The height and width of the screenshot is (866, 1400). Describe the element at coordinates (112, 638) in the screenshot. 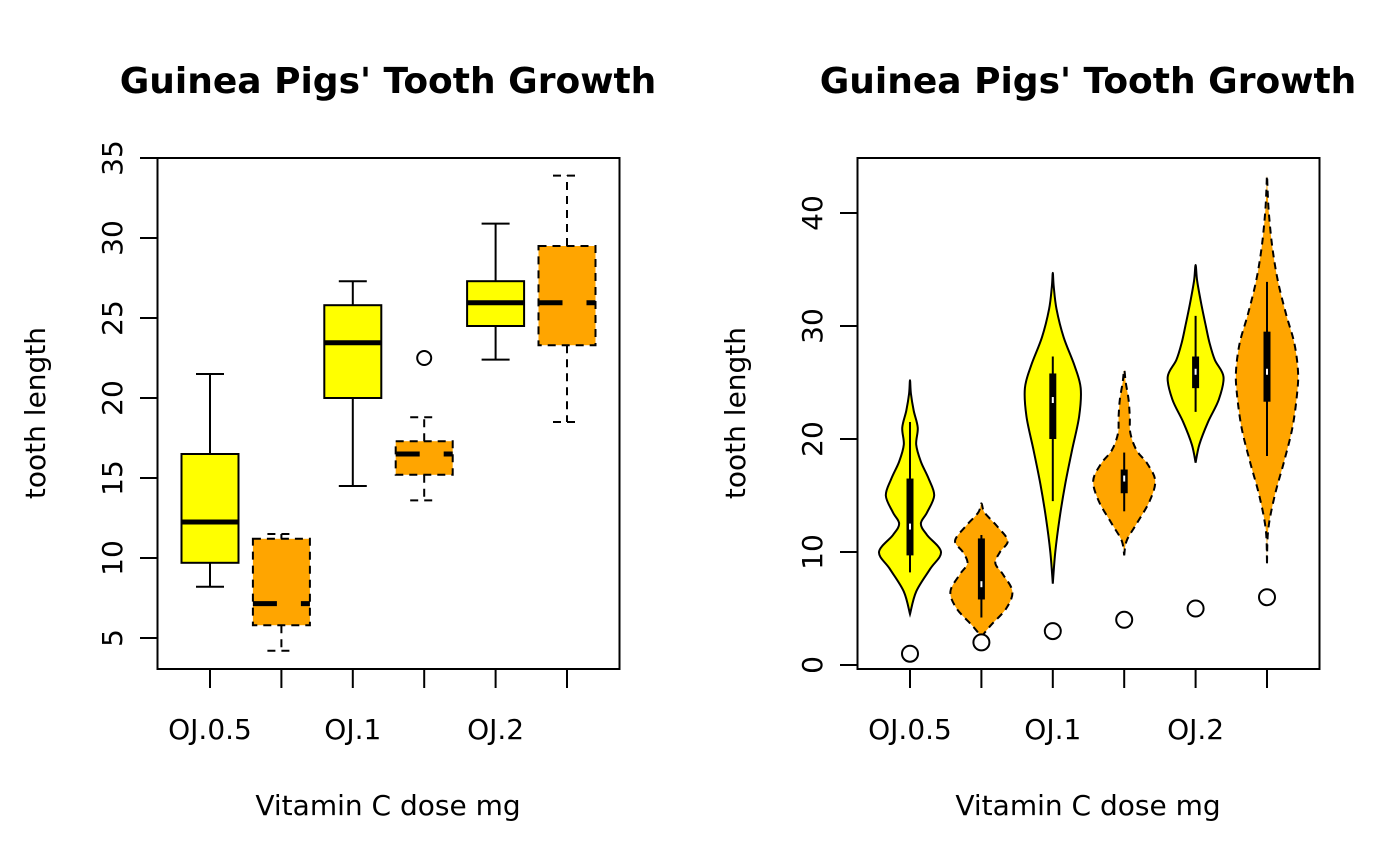

I see `y-tick-label: 5` at that location.